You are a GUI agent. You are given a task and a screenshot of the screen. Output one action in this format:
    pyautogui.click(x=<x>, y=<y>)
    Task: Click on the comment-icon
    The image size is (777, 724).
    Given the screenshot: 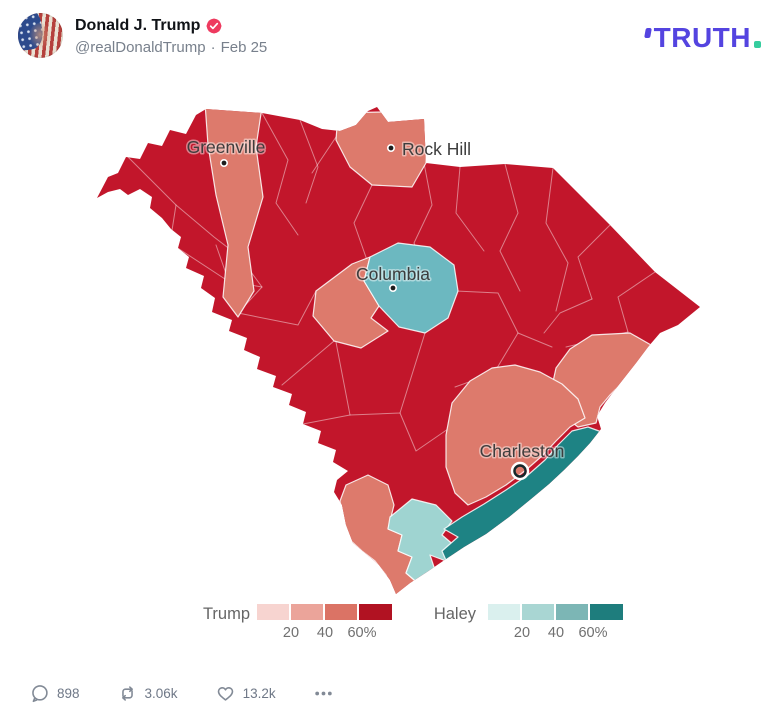 What is the action you would take?
    pyautogui.click(x=40, y=694)
    